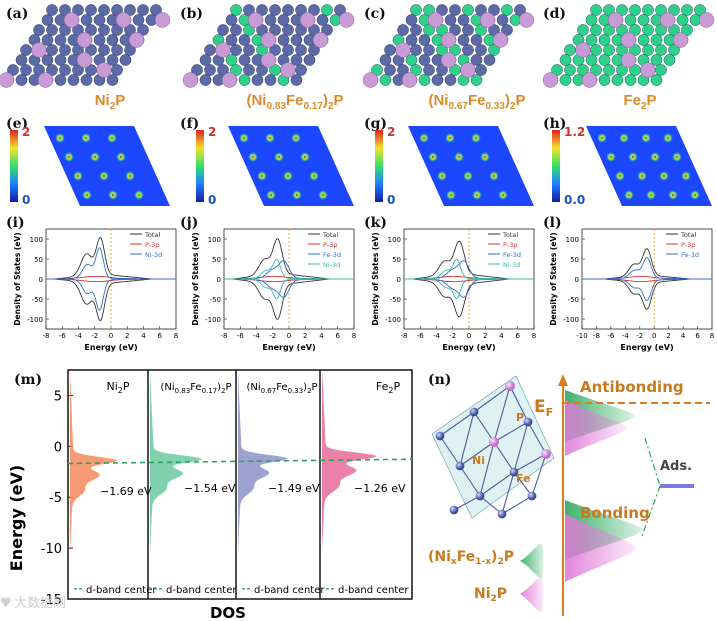 The width and height of the screenshot is (717, 621). I want to click on band-peak, so click(601, 548).